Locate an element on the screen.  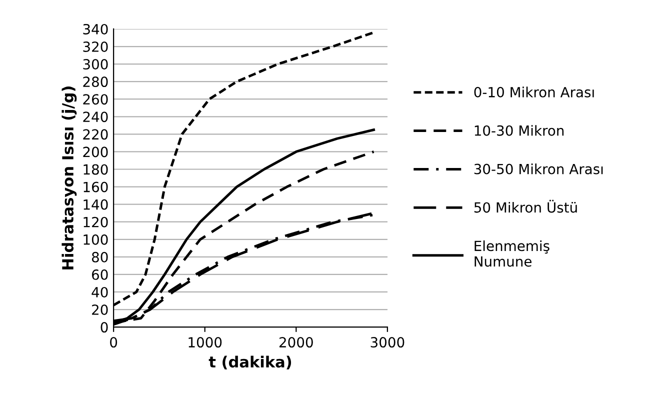
y-tick-label: 20 is located at coordinates (100, 309).